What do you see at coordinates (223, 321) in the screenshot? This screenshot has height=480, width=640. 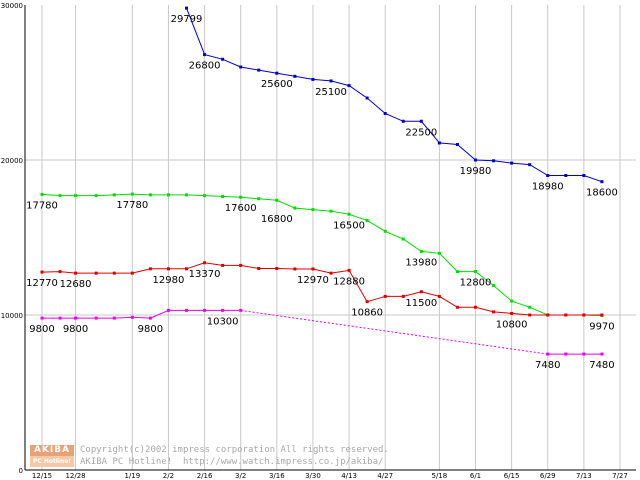 I see `data-label: 10300` at bounding box center [223, 321].